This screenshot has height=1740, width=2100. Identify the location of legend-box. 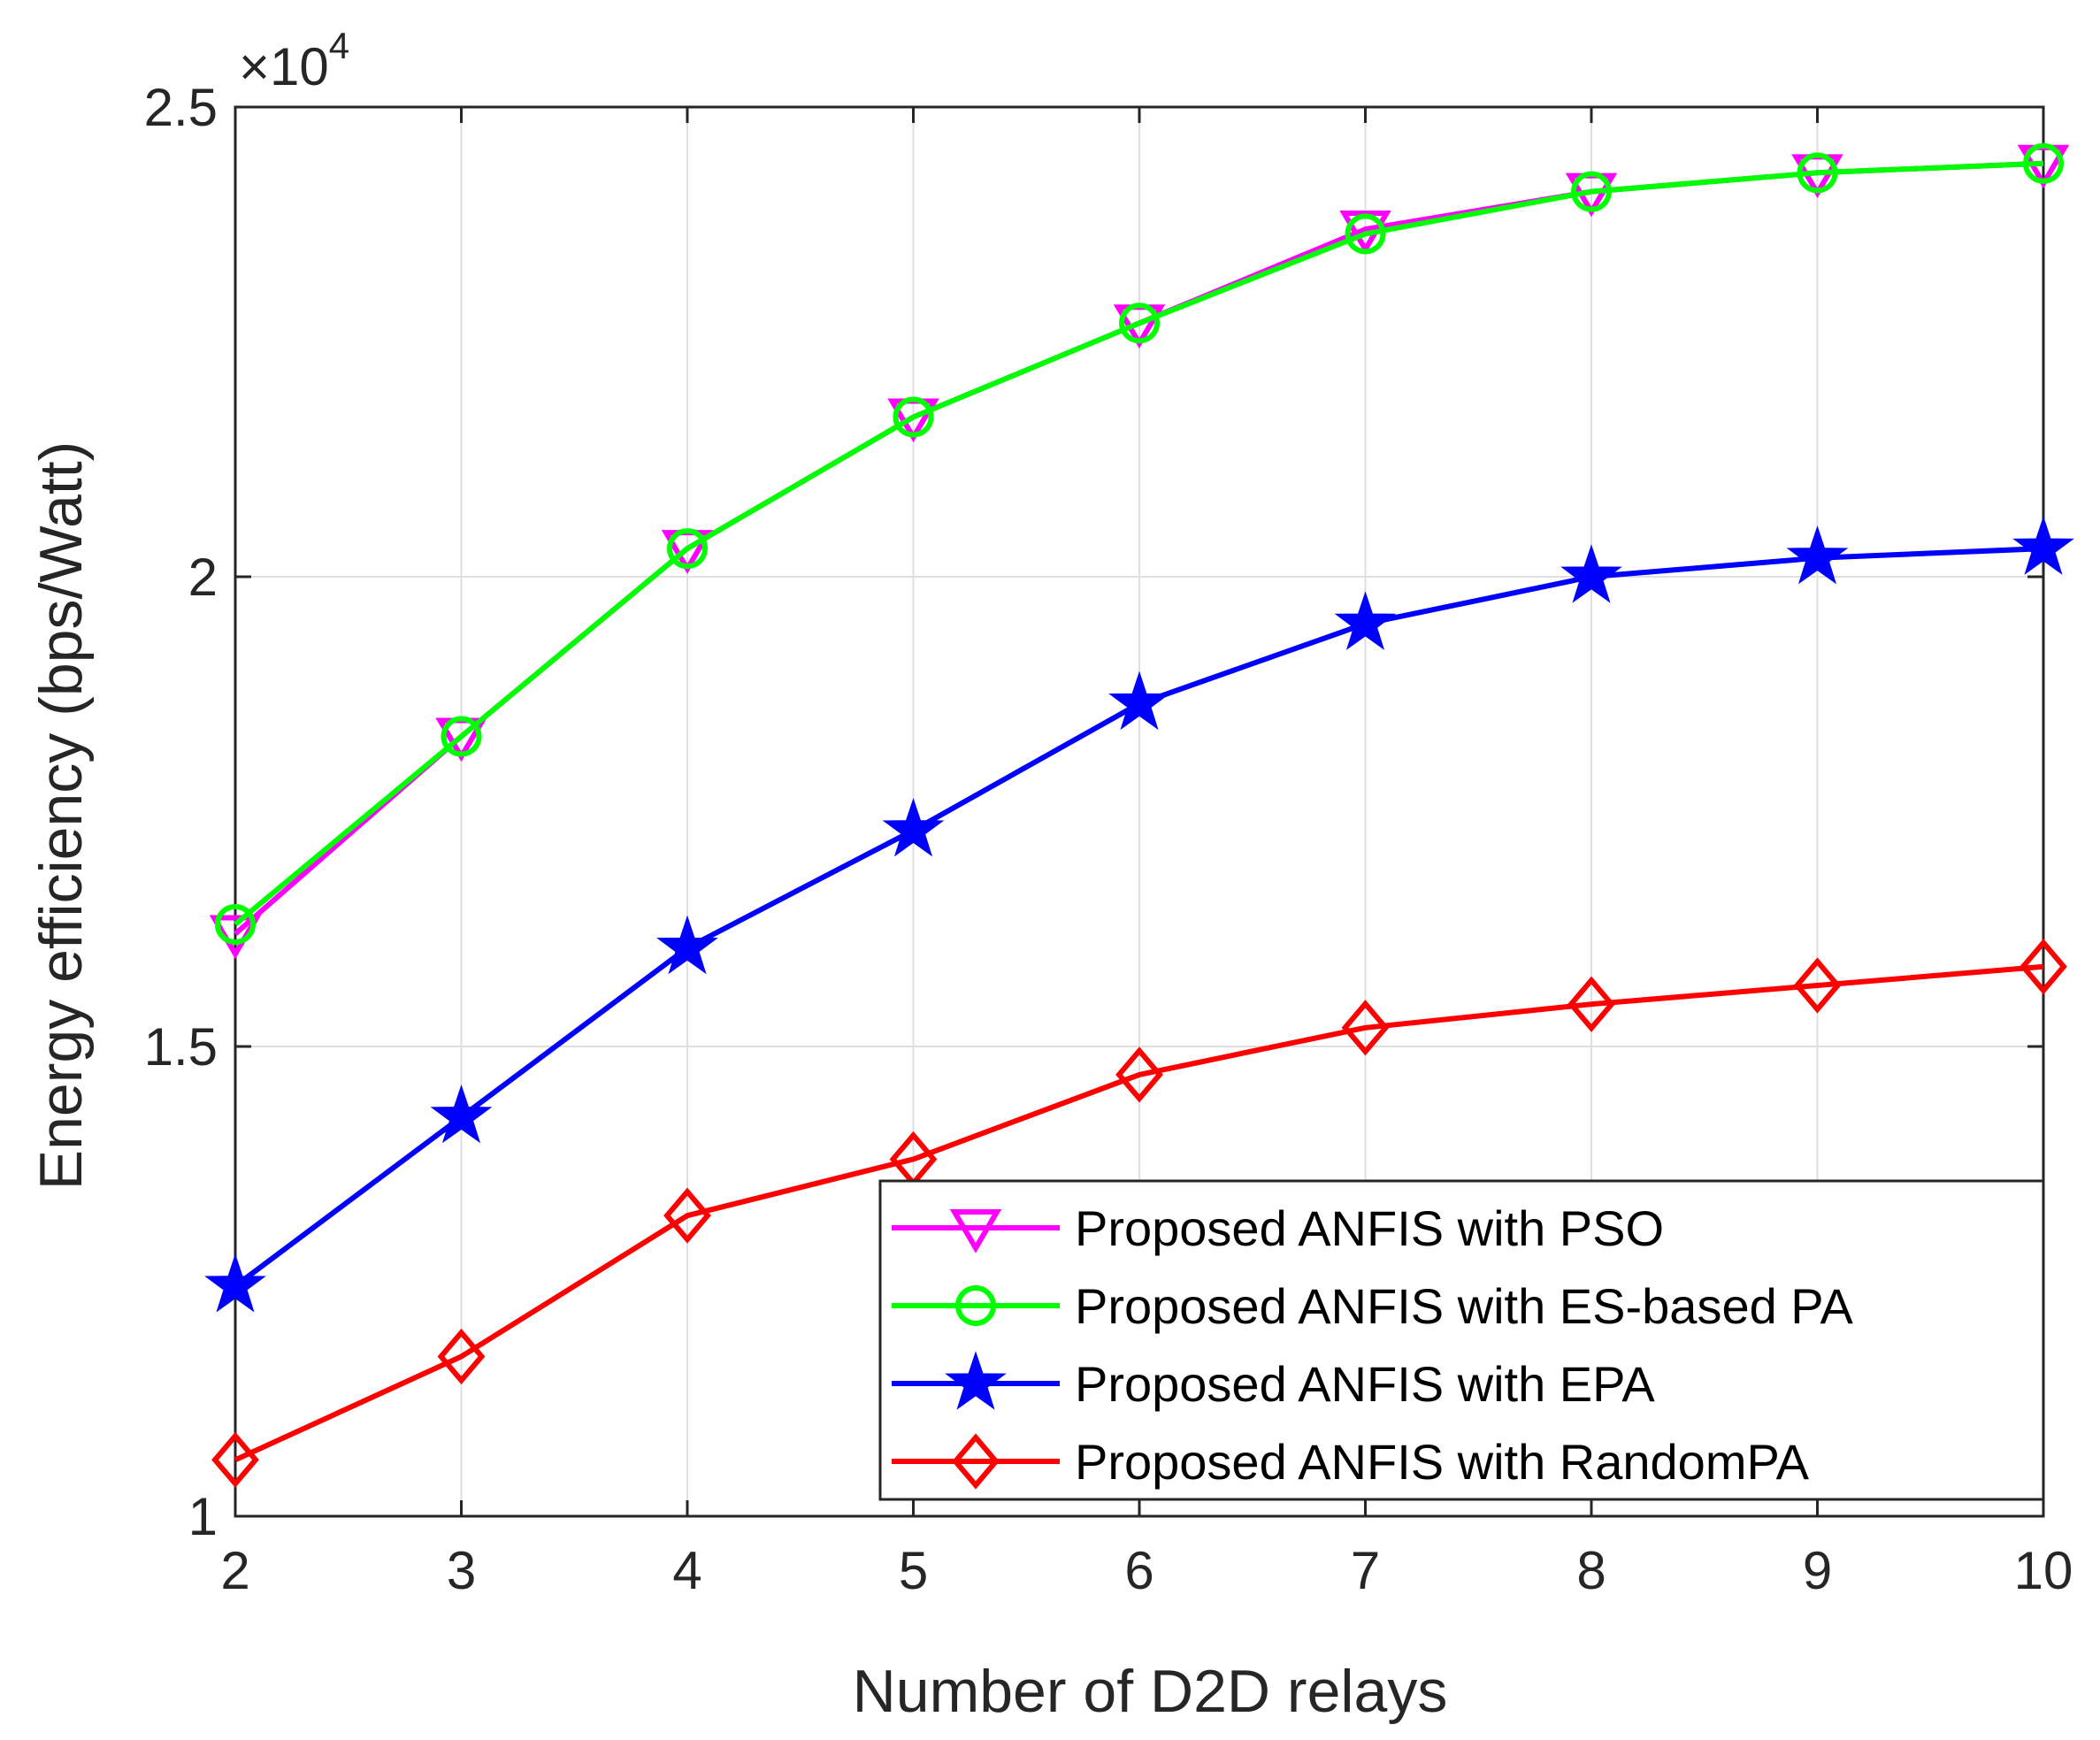
(1461, 1340).